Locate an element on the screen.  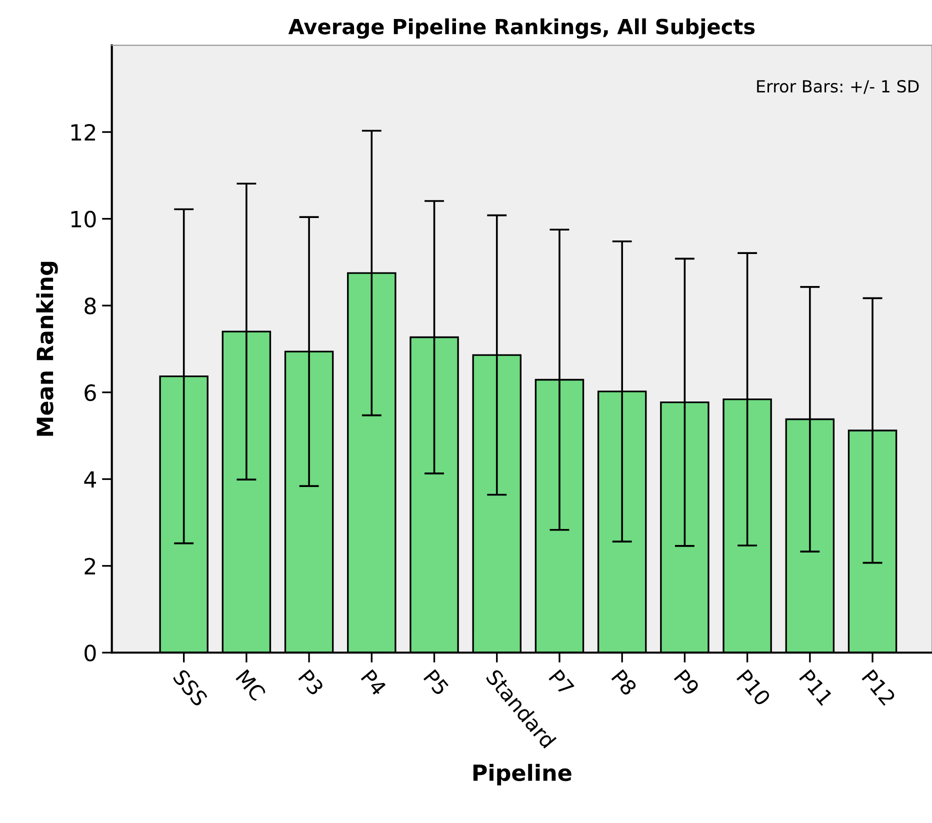
y-tick-label: 8 is located at coordinates (90, 306).